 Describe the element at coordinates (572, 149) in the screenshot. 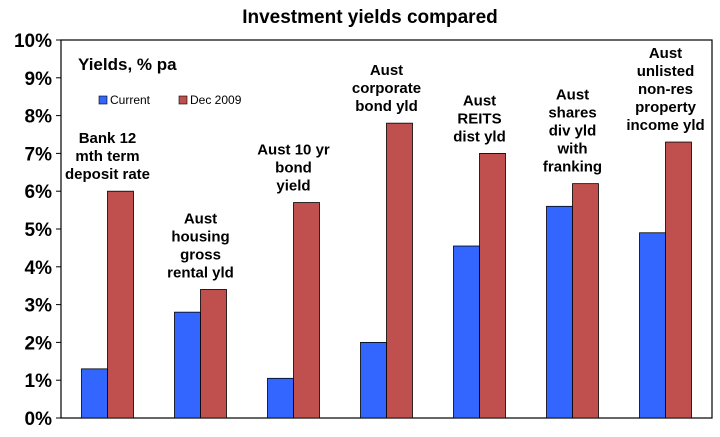

I see `category-label: with` at that location.